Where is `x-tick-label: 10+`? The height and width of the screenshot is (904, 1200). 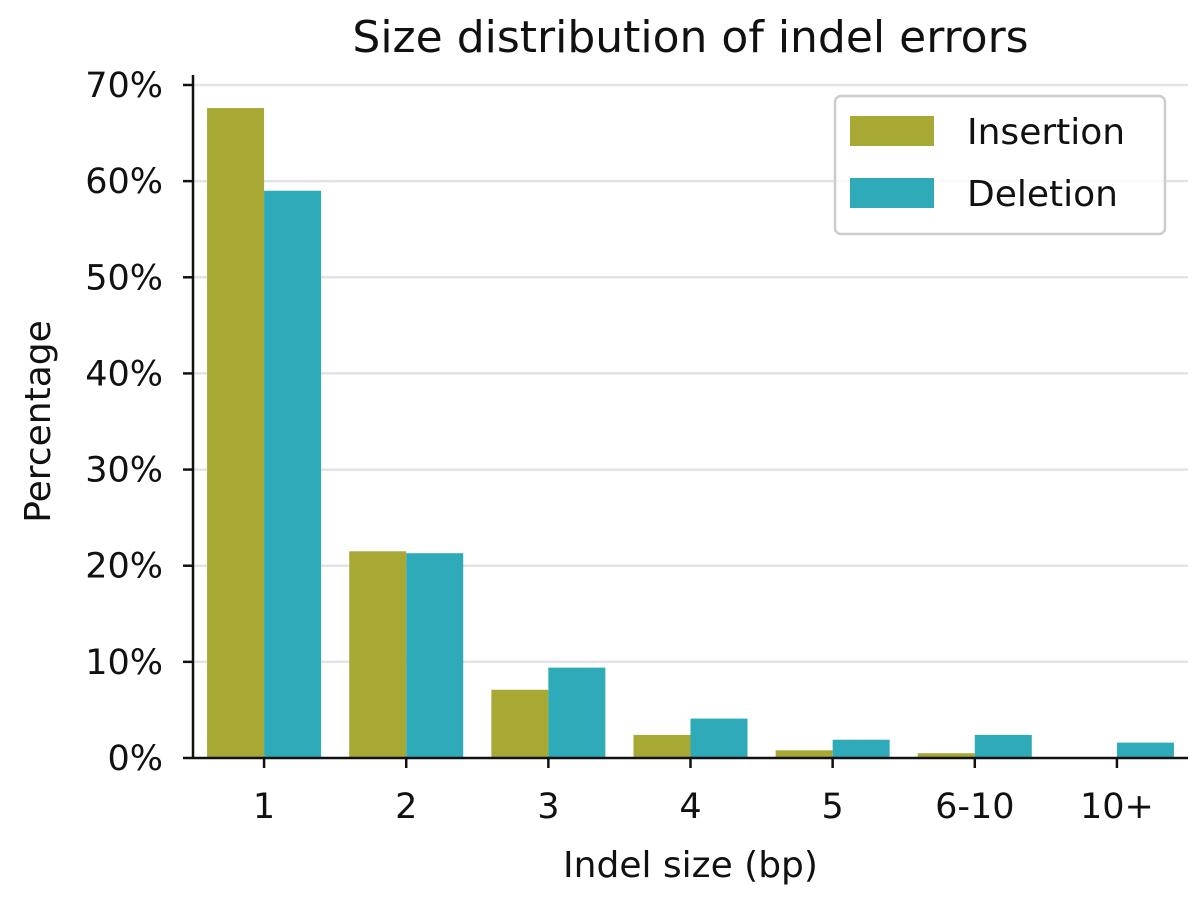
x-tick-label: 10+ is located at coordinates (1117, 807).